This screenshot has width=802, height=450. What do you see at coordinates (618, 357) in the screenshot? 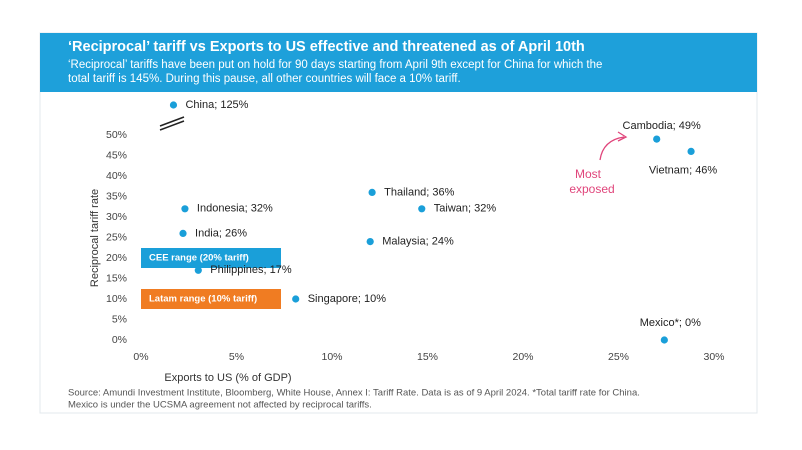
I see `x-tick-label: 25%` at bounding box center [618, 357].